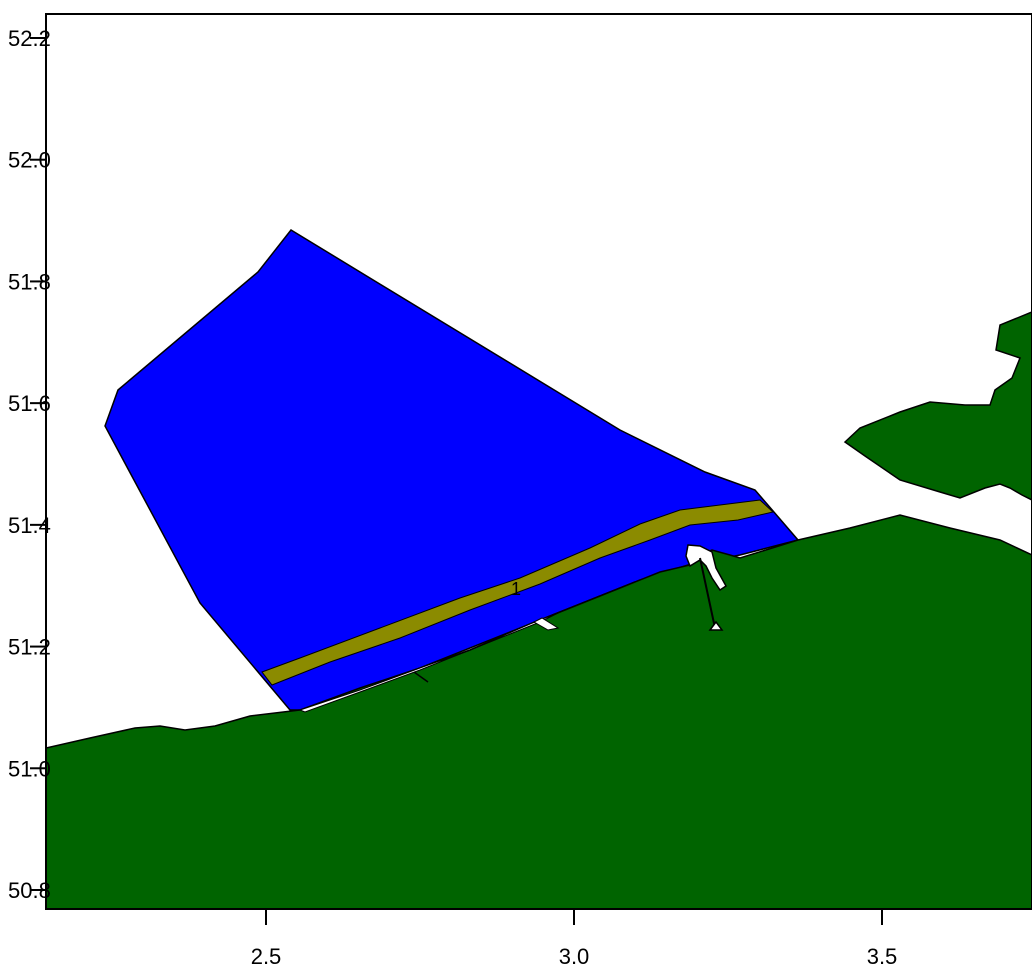  Describe the element at coordinates (29, 890) in the screenshot. I see `y-tick-label: 50.8` at that location.